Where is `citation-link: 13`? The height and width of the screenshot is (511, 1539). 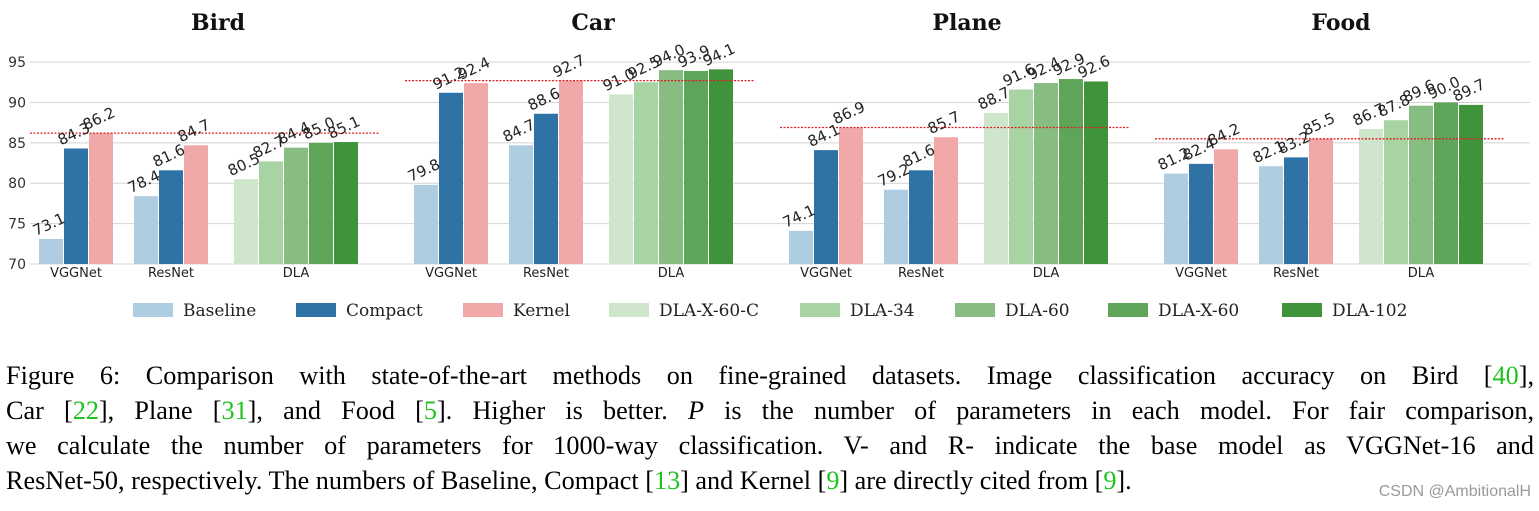
citation-link: 13 is located at coordinates (667, 480).